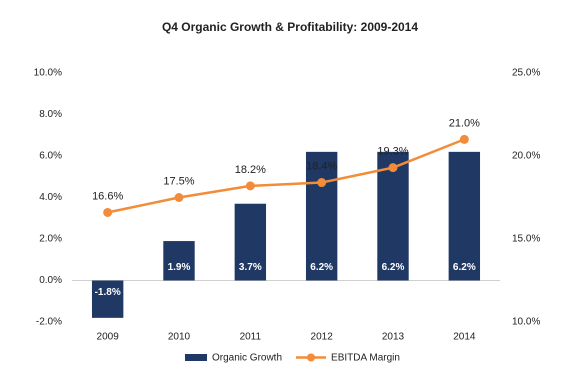  I want to click on x-tick-label: 2011, so click(251, 337).